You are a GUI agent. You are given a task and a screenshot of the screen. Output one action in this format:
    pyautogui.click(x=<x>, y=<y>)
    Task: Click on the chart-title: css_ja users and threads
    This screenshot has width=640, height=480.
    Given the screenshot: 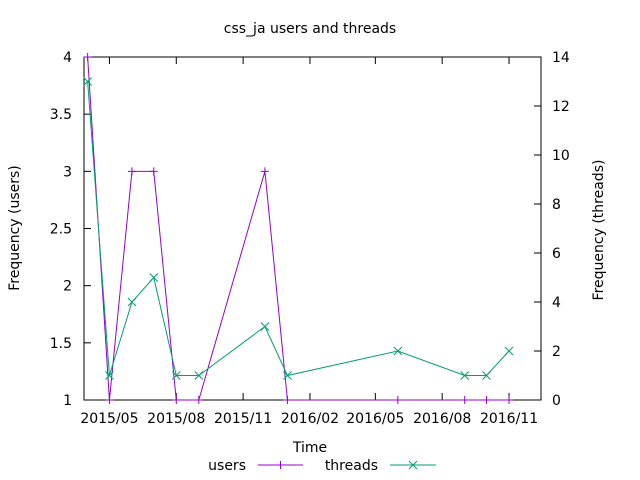 What is the action you would take?
    pyautogui.click(x=310, y=29)
    